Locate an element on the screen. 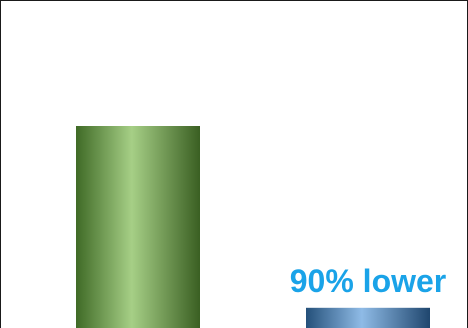 This screenshot has width=468, height=328. labels-layer: 90% lower is located at coordinates (368, 281).